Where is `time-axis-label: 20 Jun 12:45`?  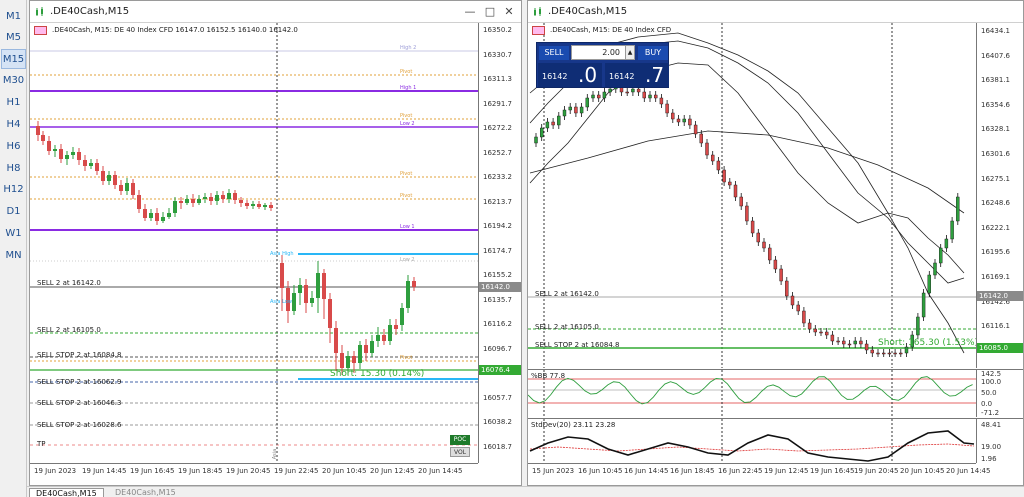
time-axis-label: 20 Jun 12:45 is located at coordinates (392, 471).